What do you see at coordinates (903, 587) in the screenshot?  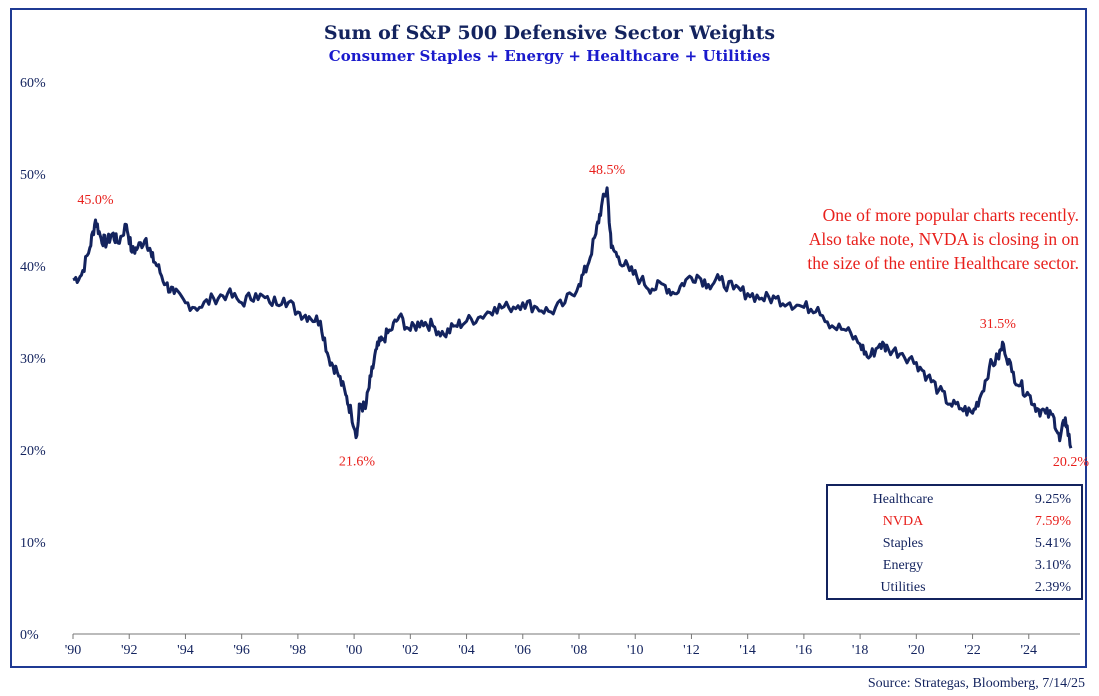 I see `sector-name: Utilities` at bounding box center [903, 587].